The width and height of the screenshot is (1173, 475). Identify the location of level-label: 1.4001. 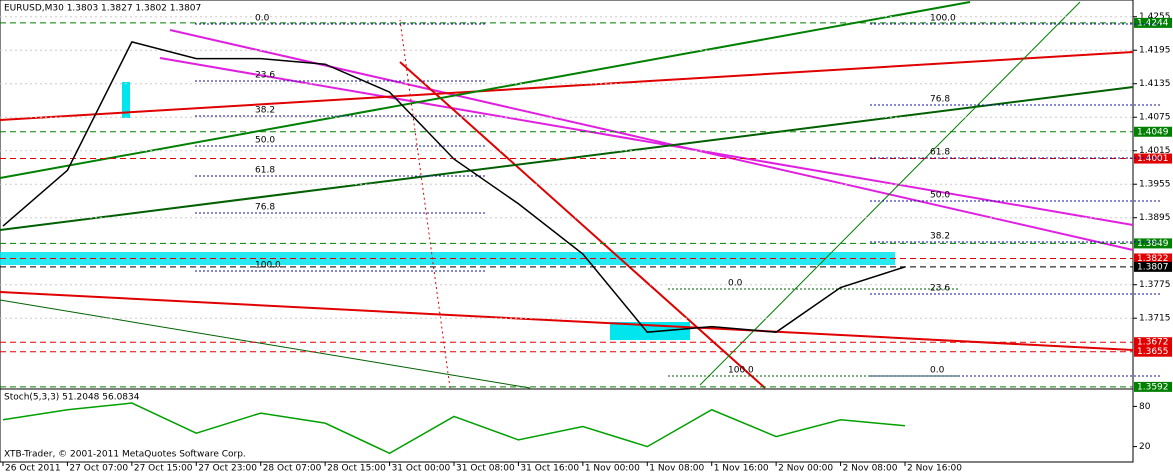
(1153, 159).